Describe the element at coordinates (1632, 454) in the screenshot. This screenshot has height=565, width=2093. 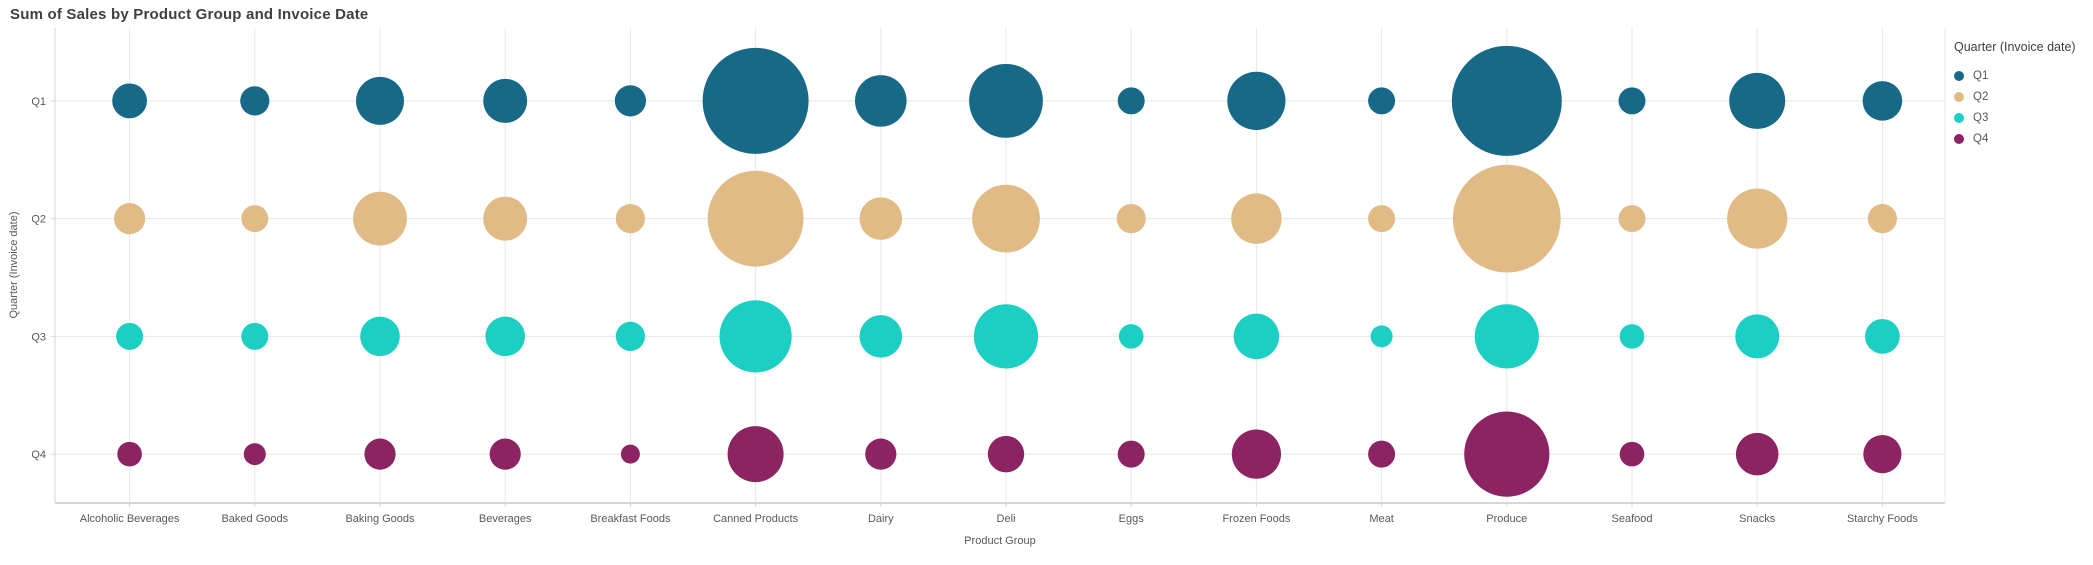
I see `bubble-seafood-q4` at that location.